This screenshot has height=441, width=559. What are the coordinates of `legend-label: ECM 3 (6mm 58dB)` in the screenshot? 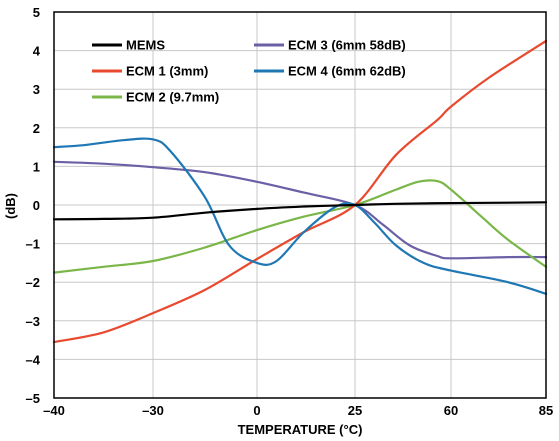 It's located at (347, 45).